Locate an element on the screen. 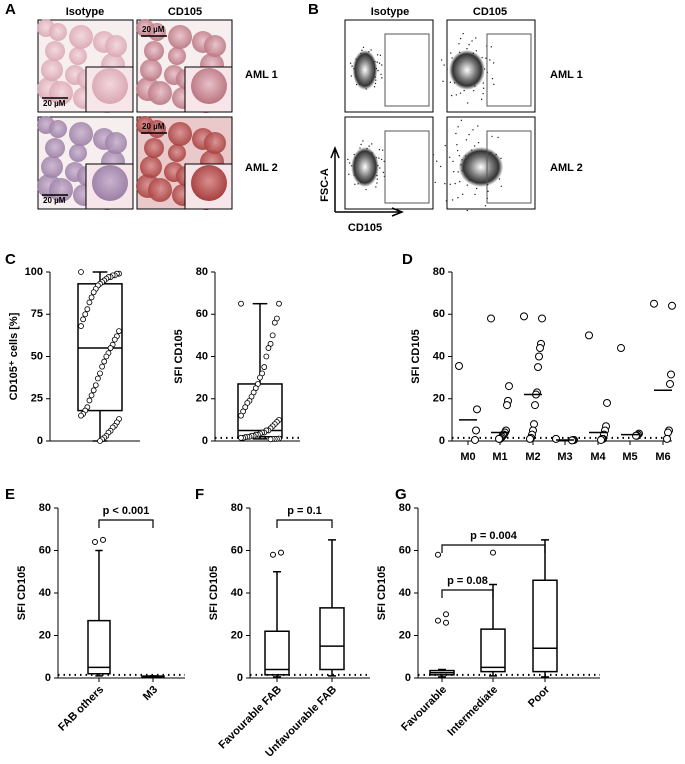  axis-label: CD105 is located at coordinates (365, 228).